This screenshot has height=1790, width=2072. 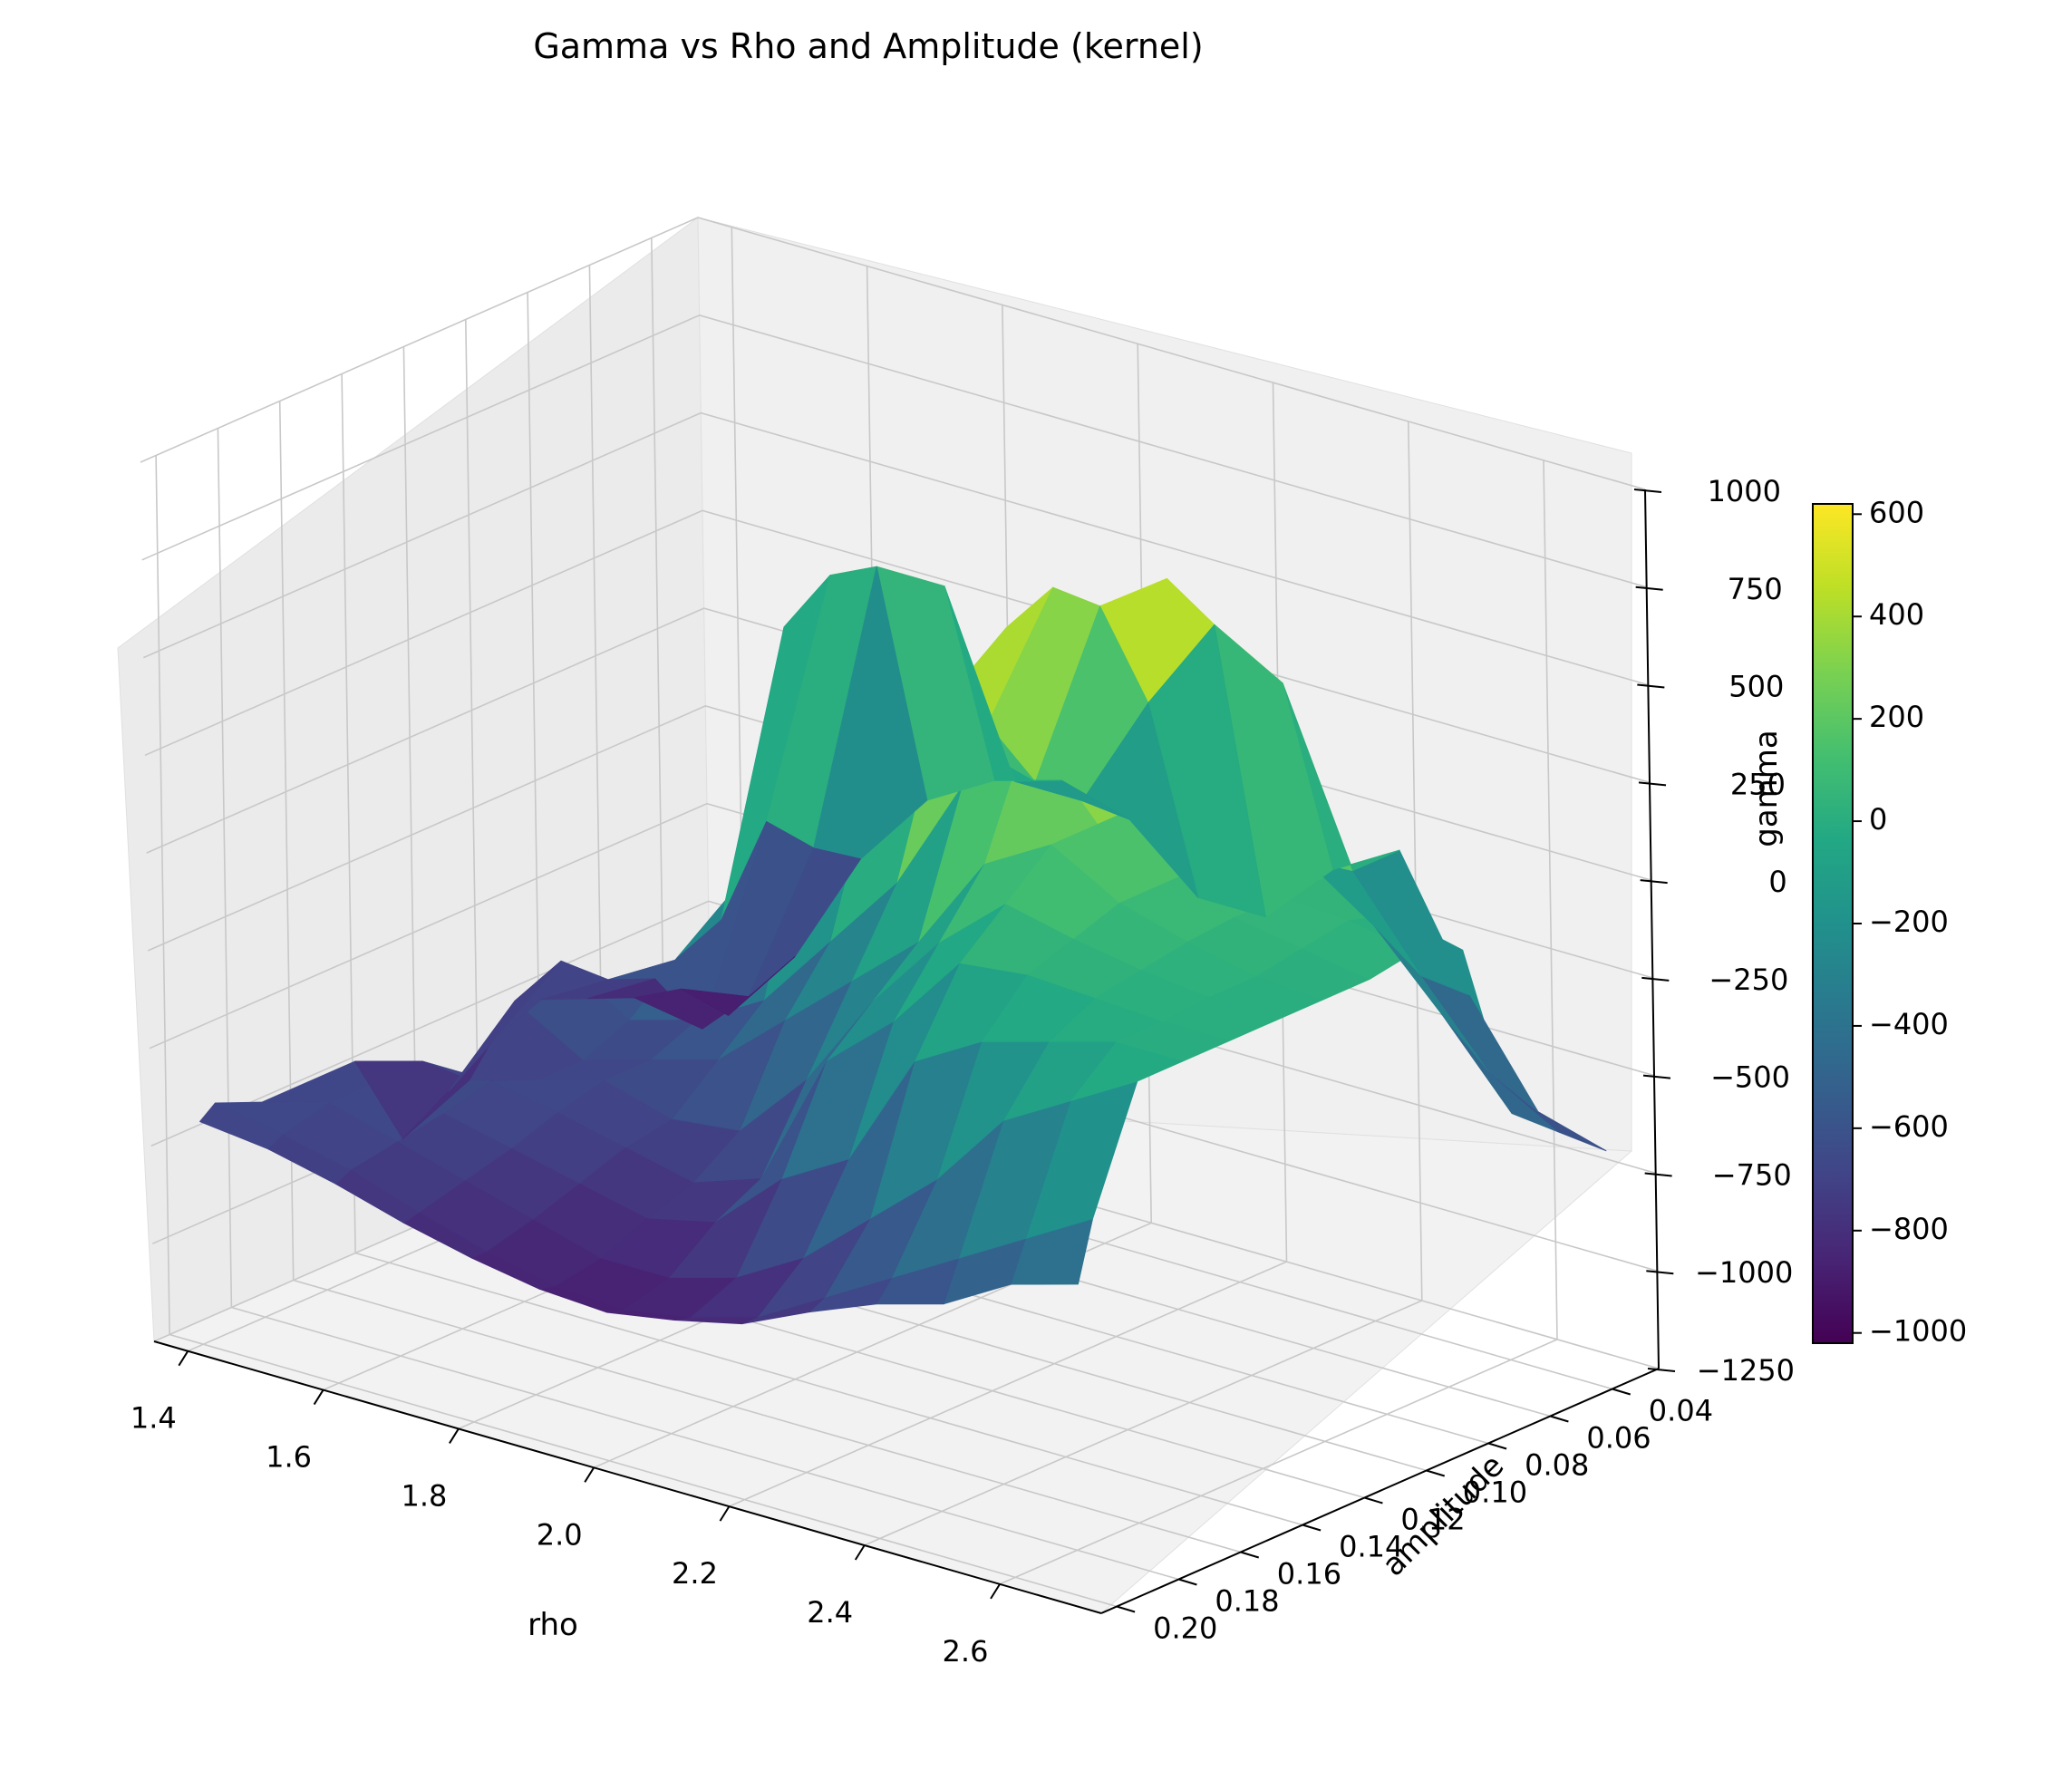 What do you see at coordinates (627, 1477) in the screenshot?
I see `x-axis-line` at bounding box center [627, 1477].